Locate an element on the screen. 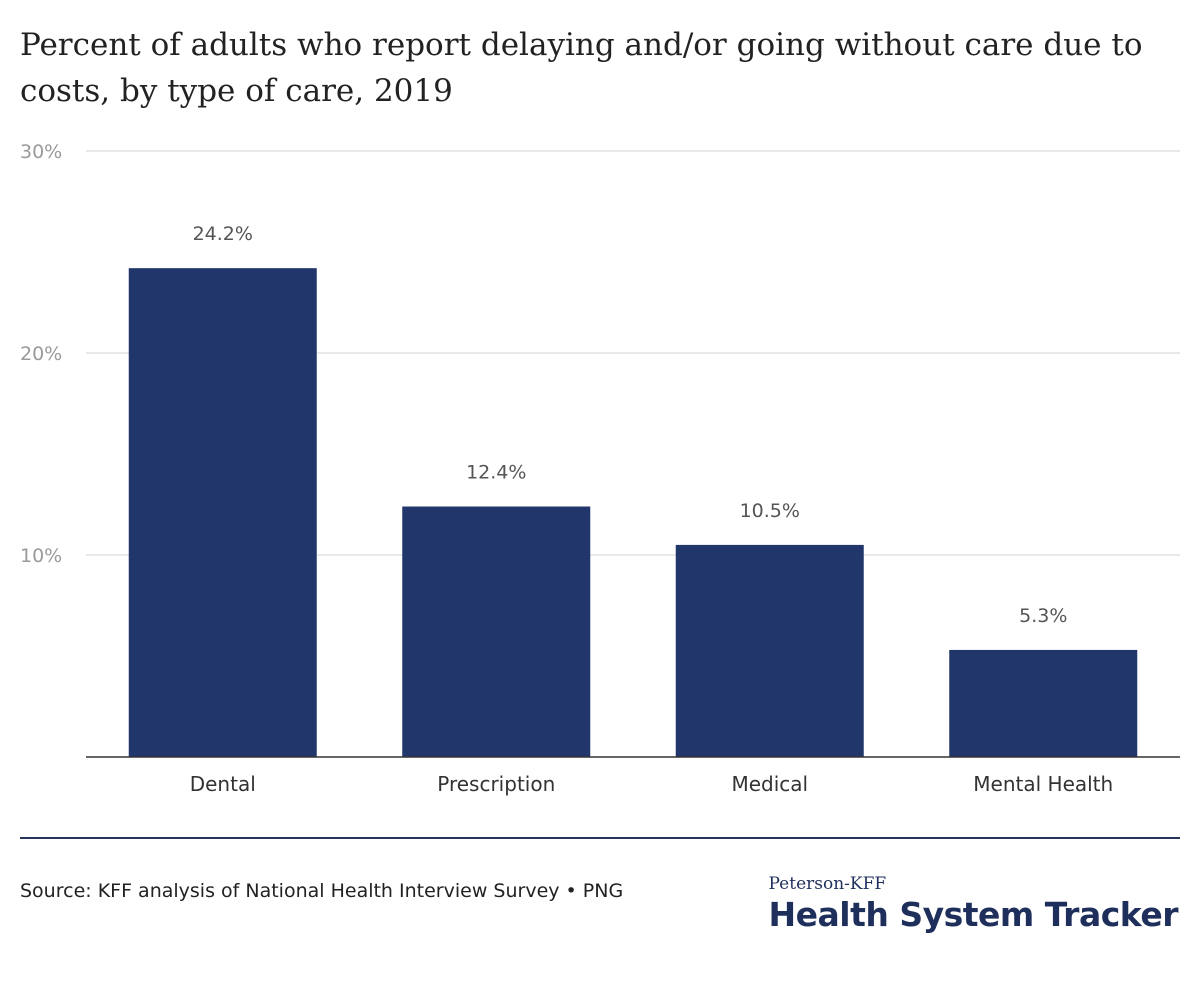  brand-logo: Peterson-KFF Health System Tracker is located at coordinates (974, 905).